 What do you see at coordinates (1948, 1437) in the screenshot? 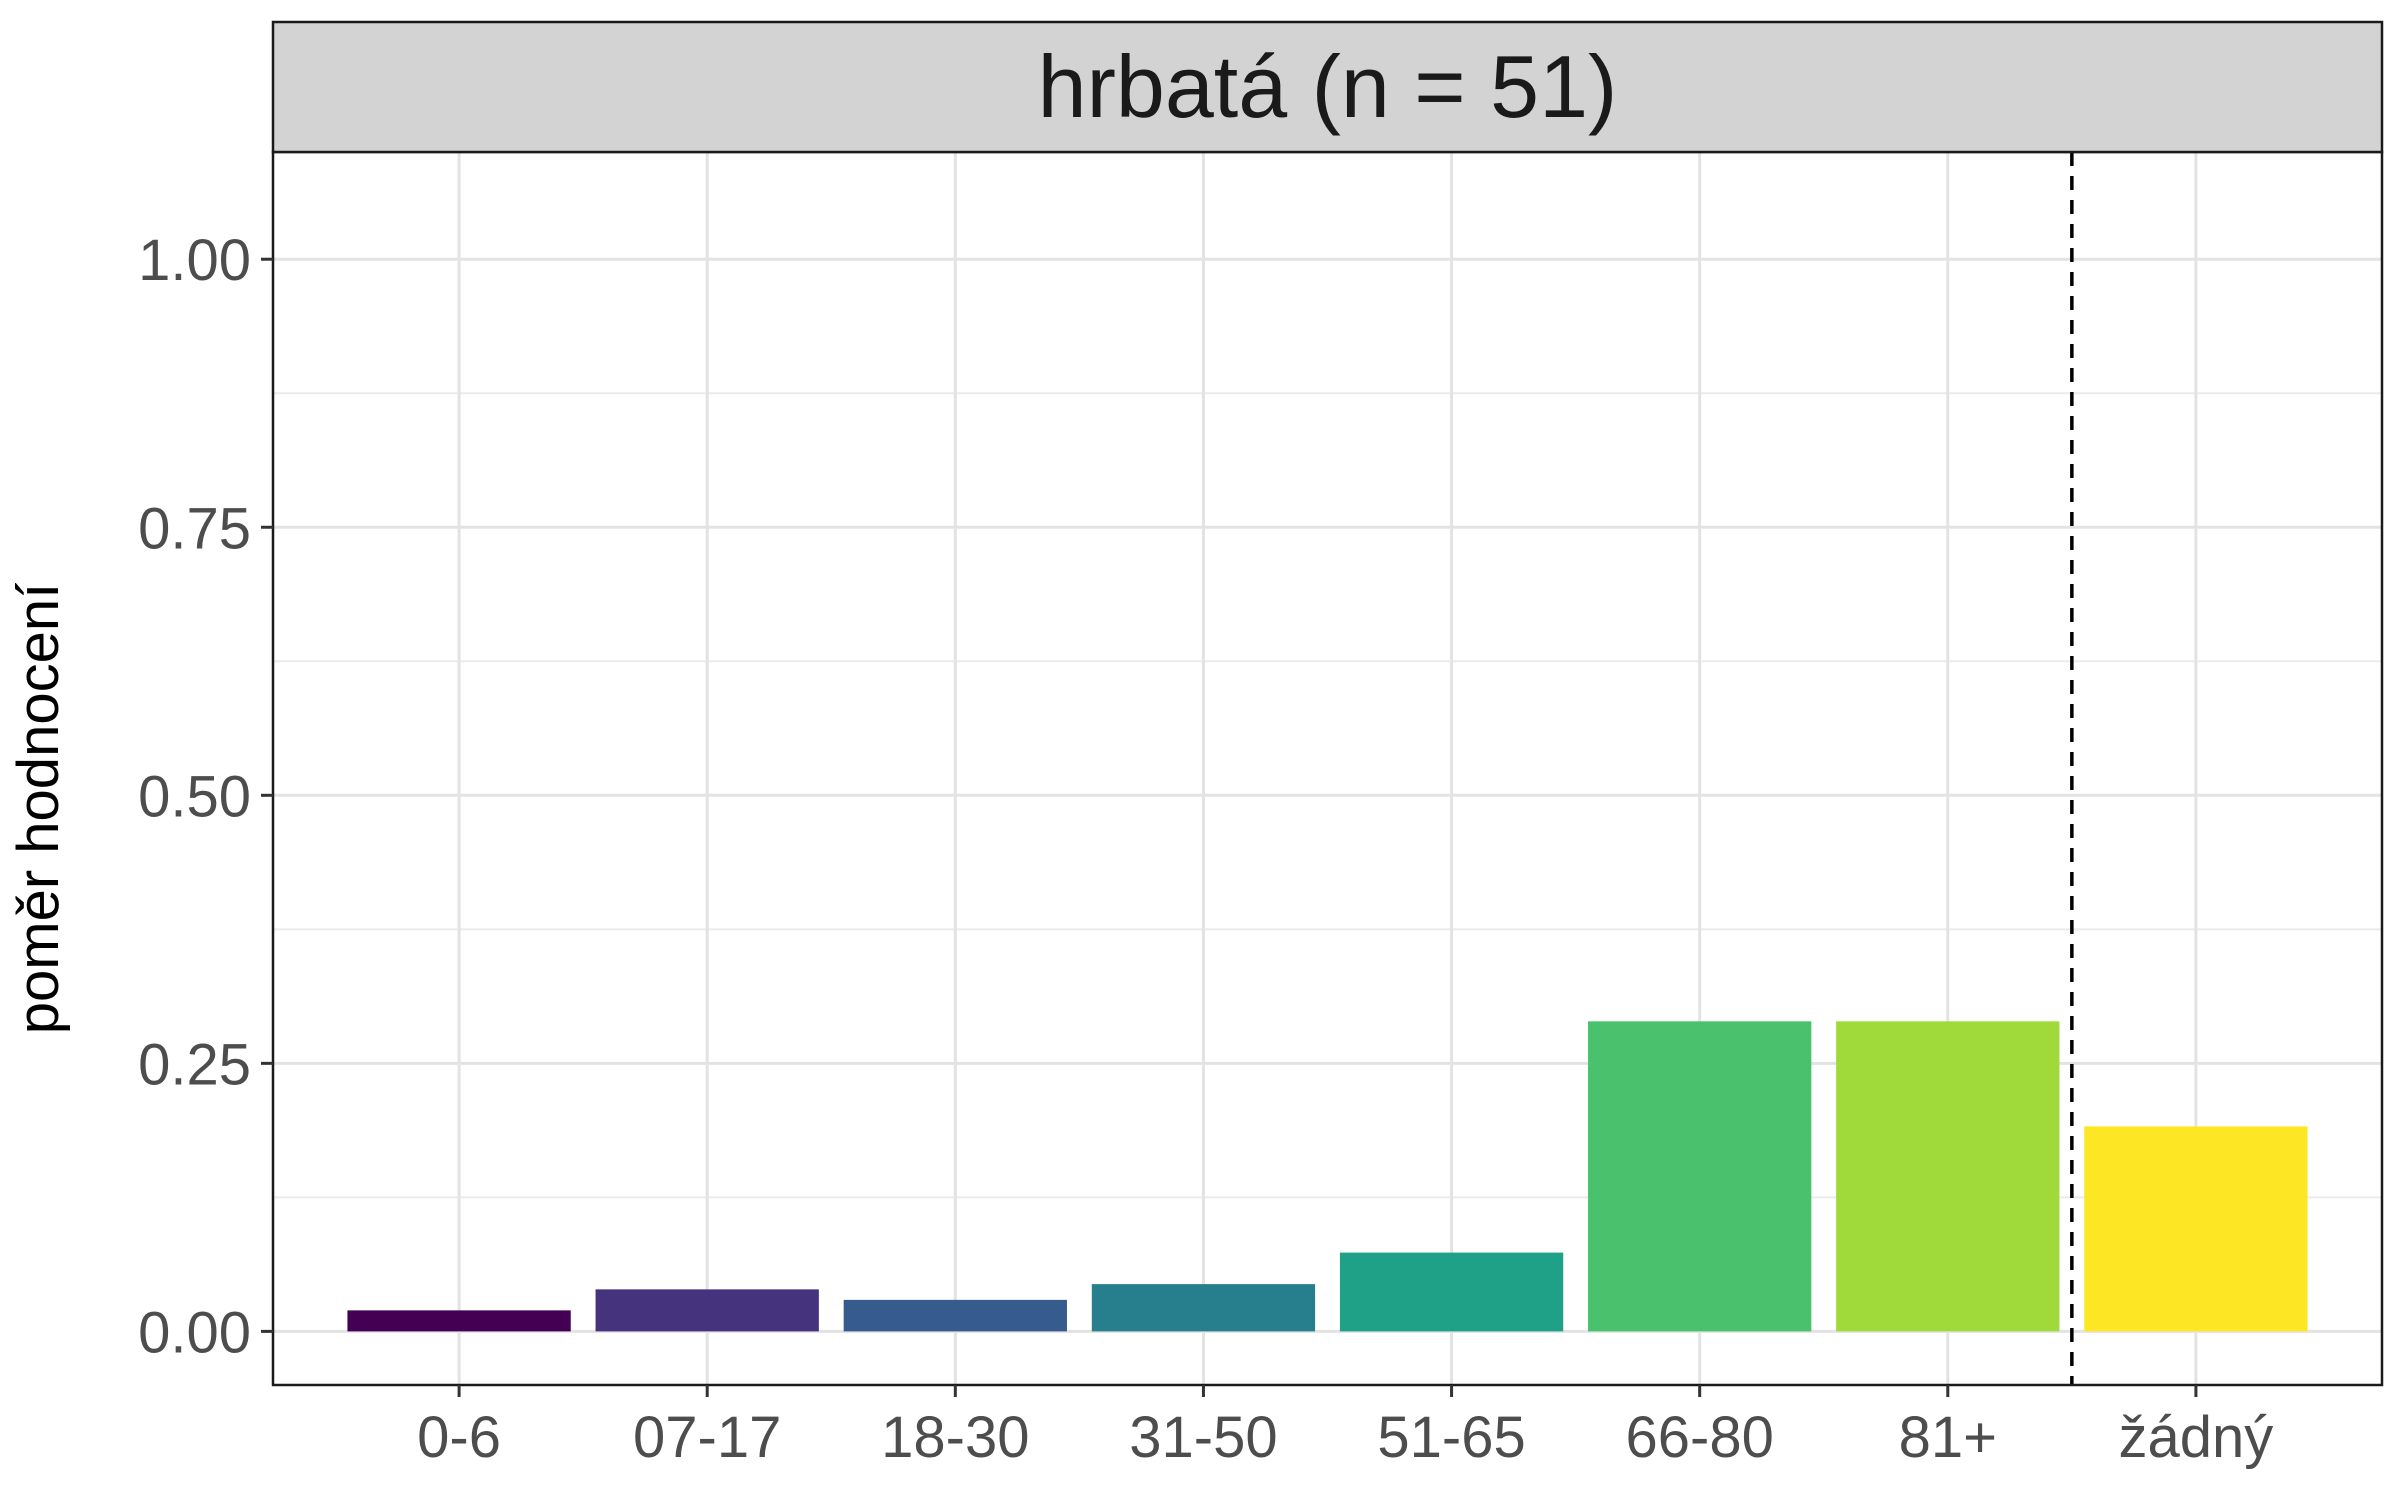
I see `x-tick-label: 81+` at bounding box center [1948, 1437].